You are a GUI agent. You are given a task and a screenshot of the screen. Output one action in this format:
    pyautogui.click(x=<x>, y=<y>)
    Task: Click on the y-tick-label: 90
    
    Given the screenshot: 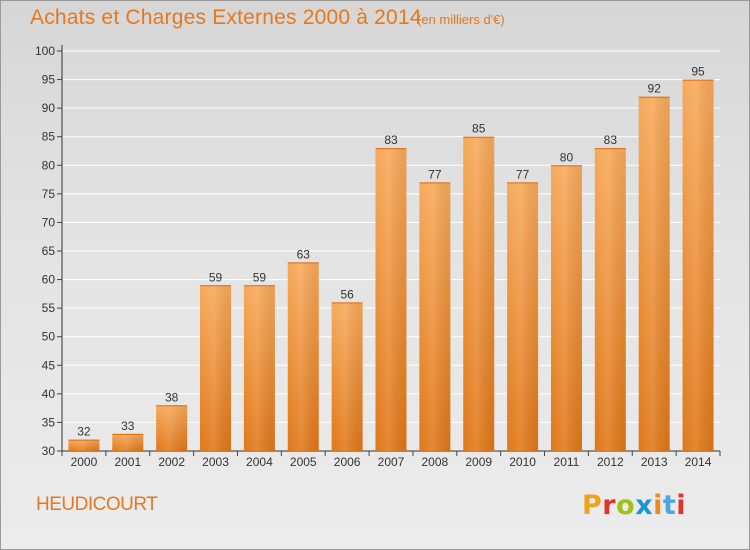 What is the action you would take?
    pyautogui.click(x=49, y=108)
    